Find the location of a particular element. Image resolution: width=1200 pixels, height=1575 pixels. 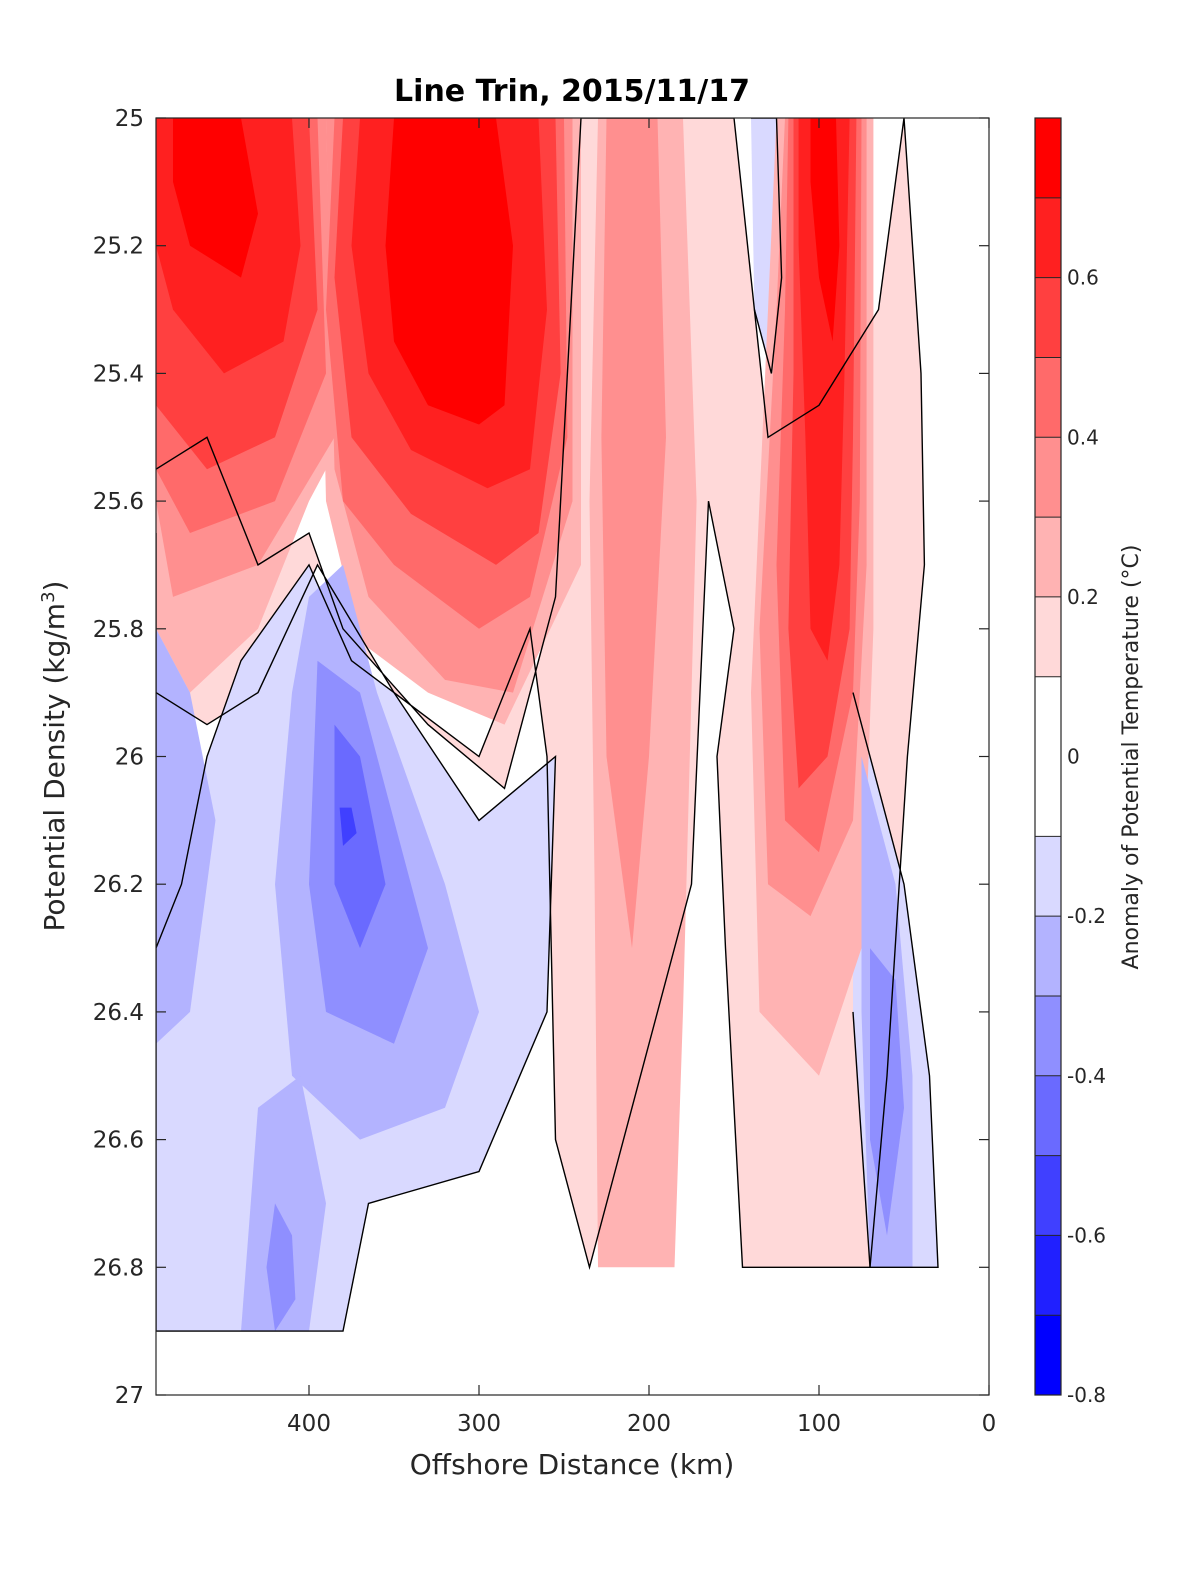

colorbar-tick-label--0.6: -0.6 is located at coordinates (1086, 1235).